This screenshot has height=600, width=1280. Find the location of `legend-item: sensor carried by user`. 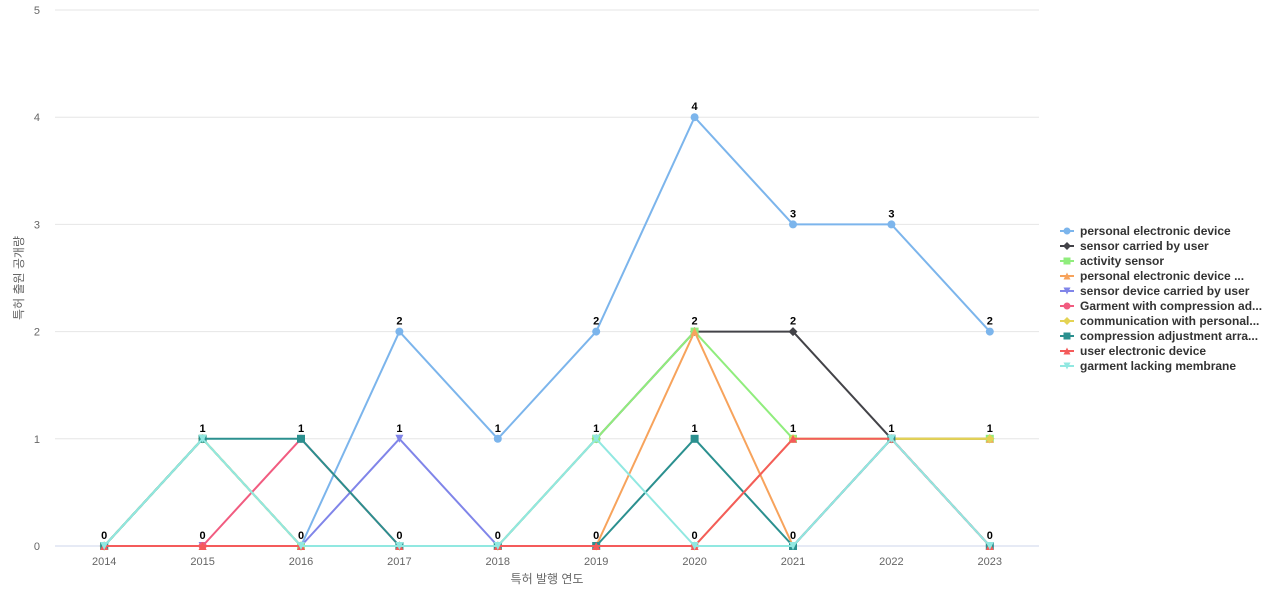

legend-item: sensor carried by user is located at coordinates (1134, 246).